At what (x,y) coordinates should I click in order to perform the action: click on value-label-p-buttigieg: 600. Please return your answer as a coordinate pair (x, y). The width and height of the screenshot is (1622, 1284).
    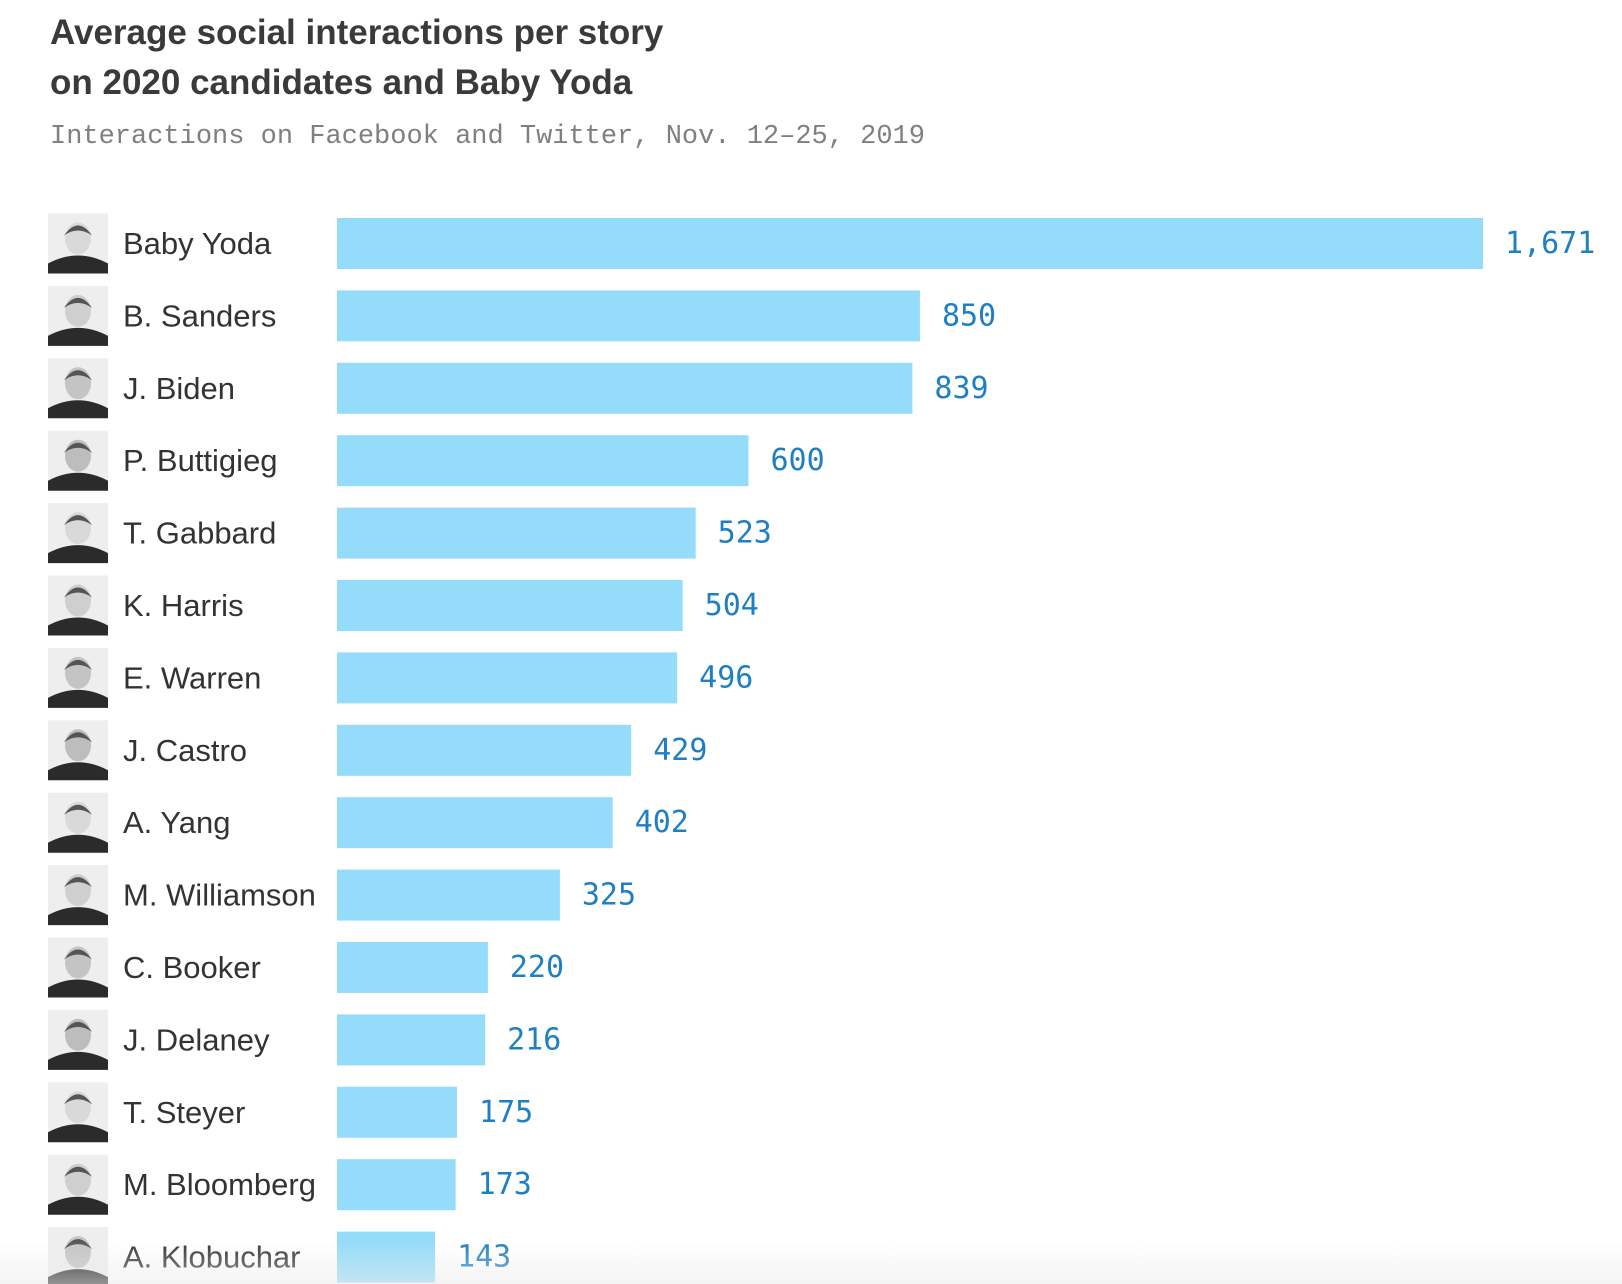
    Looking at the image, I should click on (797, 460).